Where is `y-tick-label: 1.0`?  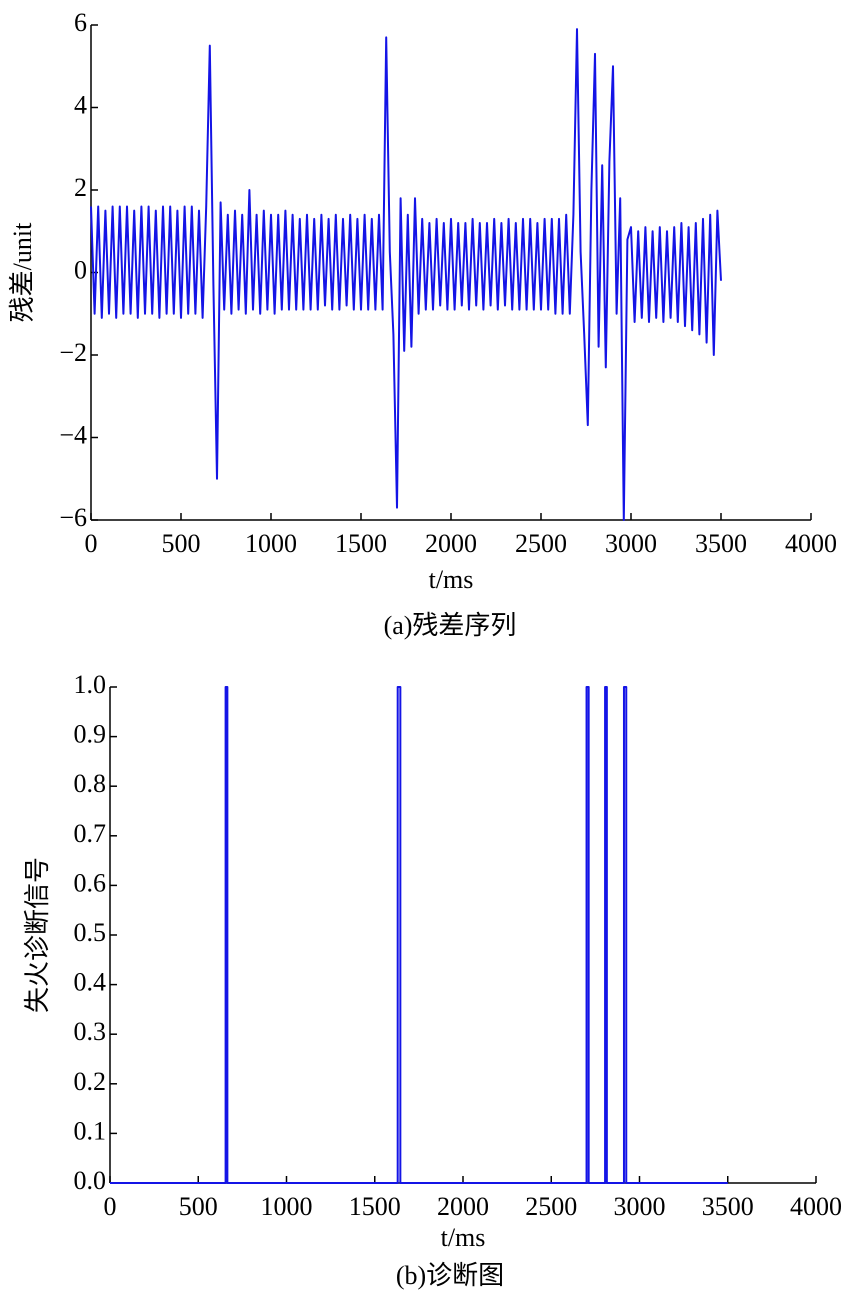
y-tick-label: 1.0 is located at coordinates (90, 684).